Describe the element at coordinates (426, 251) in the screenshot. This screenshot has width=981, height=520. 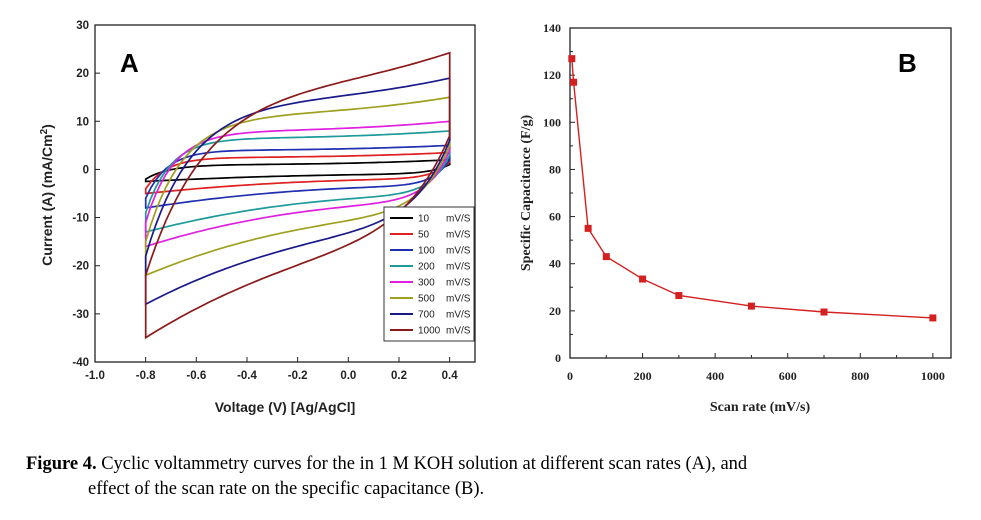
I see `legend-label-100: 100` at that location.